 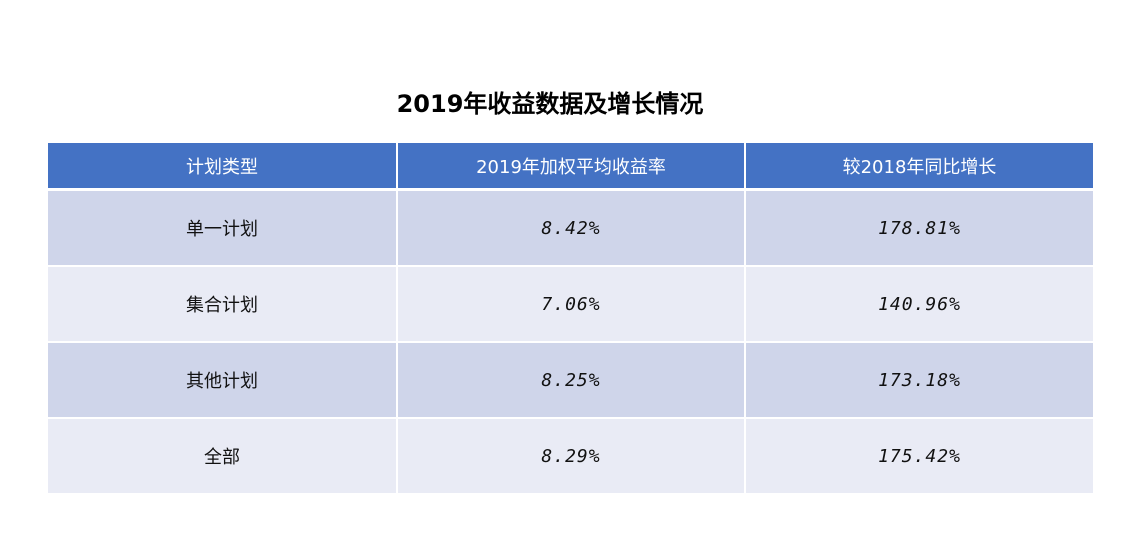 I want to click on weighted-return-cell: 8.42%, so click(x=571, y=228).